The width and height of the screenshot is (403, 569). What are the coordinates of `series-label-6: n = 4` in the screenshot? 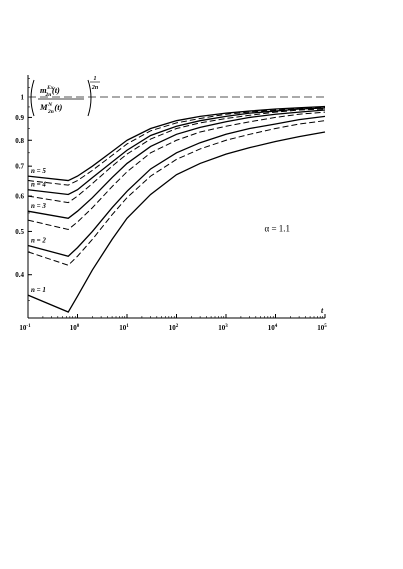 It's located at (38, 185).